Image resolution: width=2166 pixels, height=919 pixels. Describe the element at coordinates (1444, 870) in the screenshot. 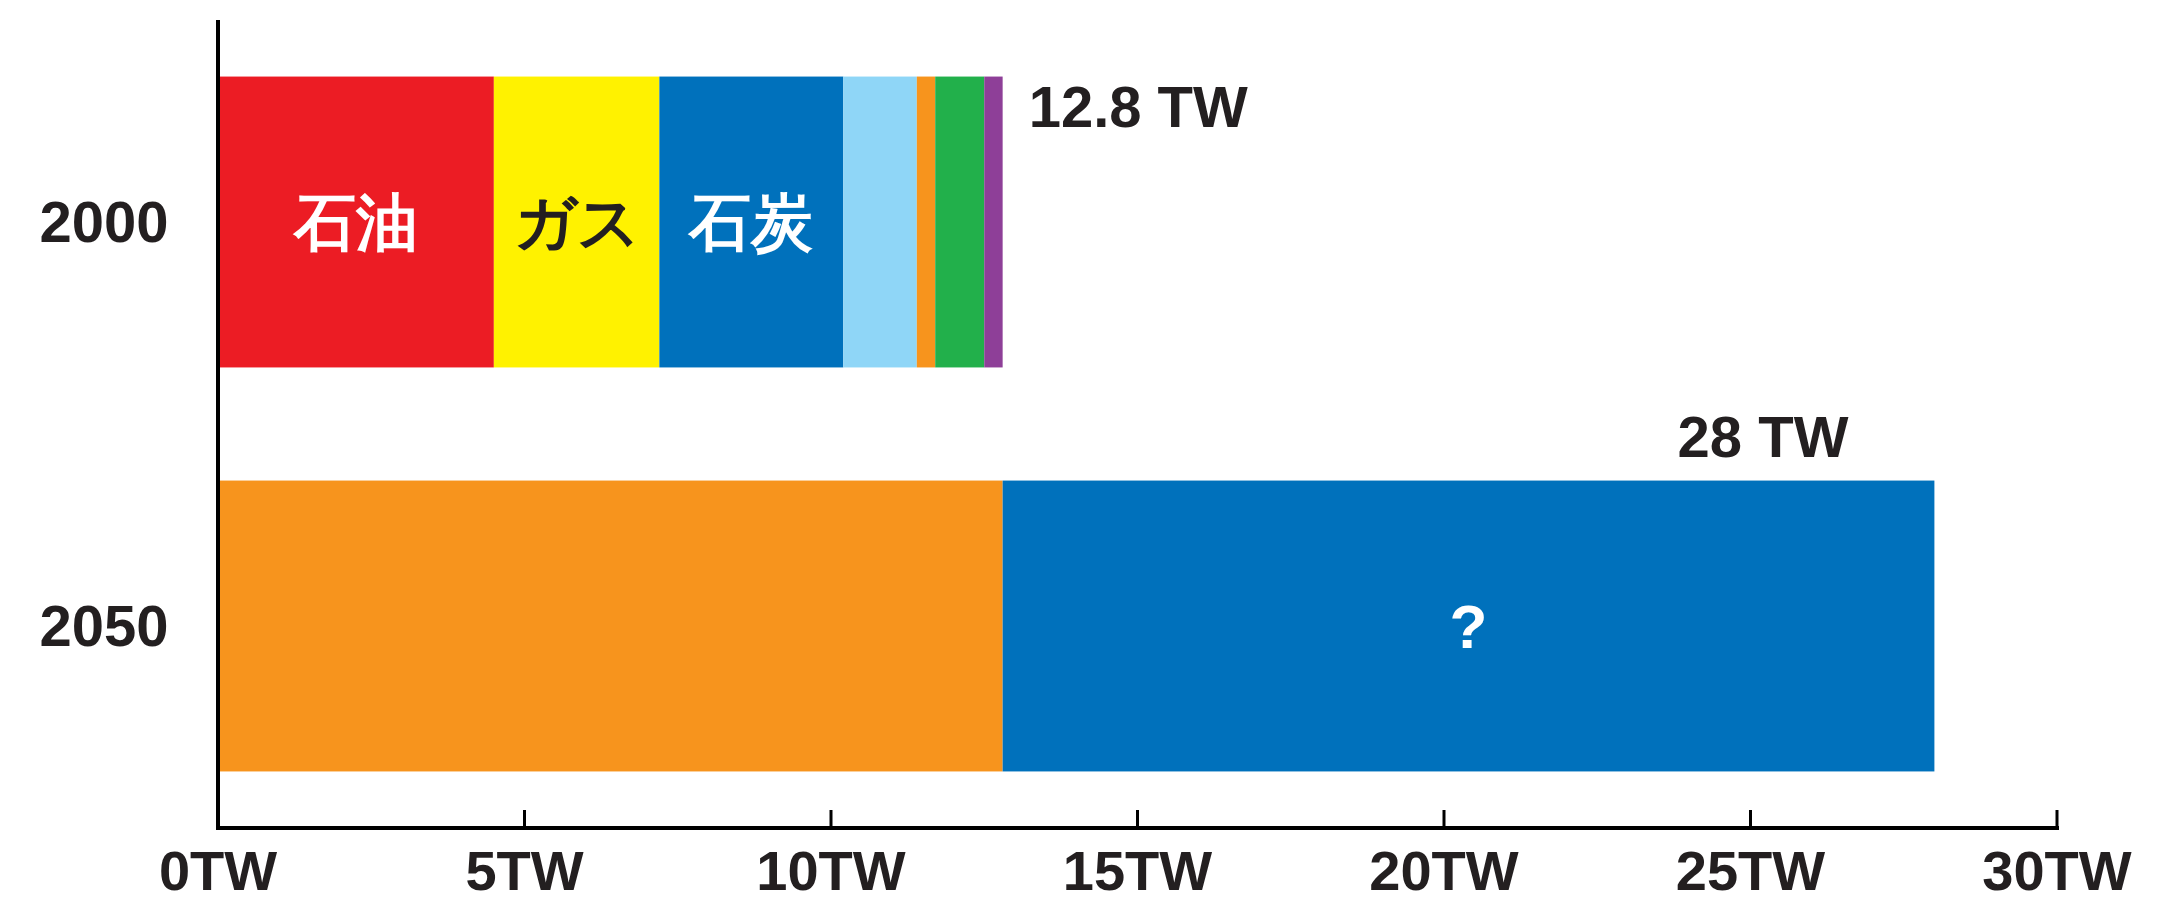

I see `x-tick-label: 20TW` at that location.